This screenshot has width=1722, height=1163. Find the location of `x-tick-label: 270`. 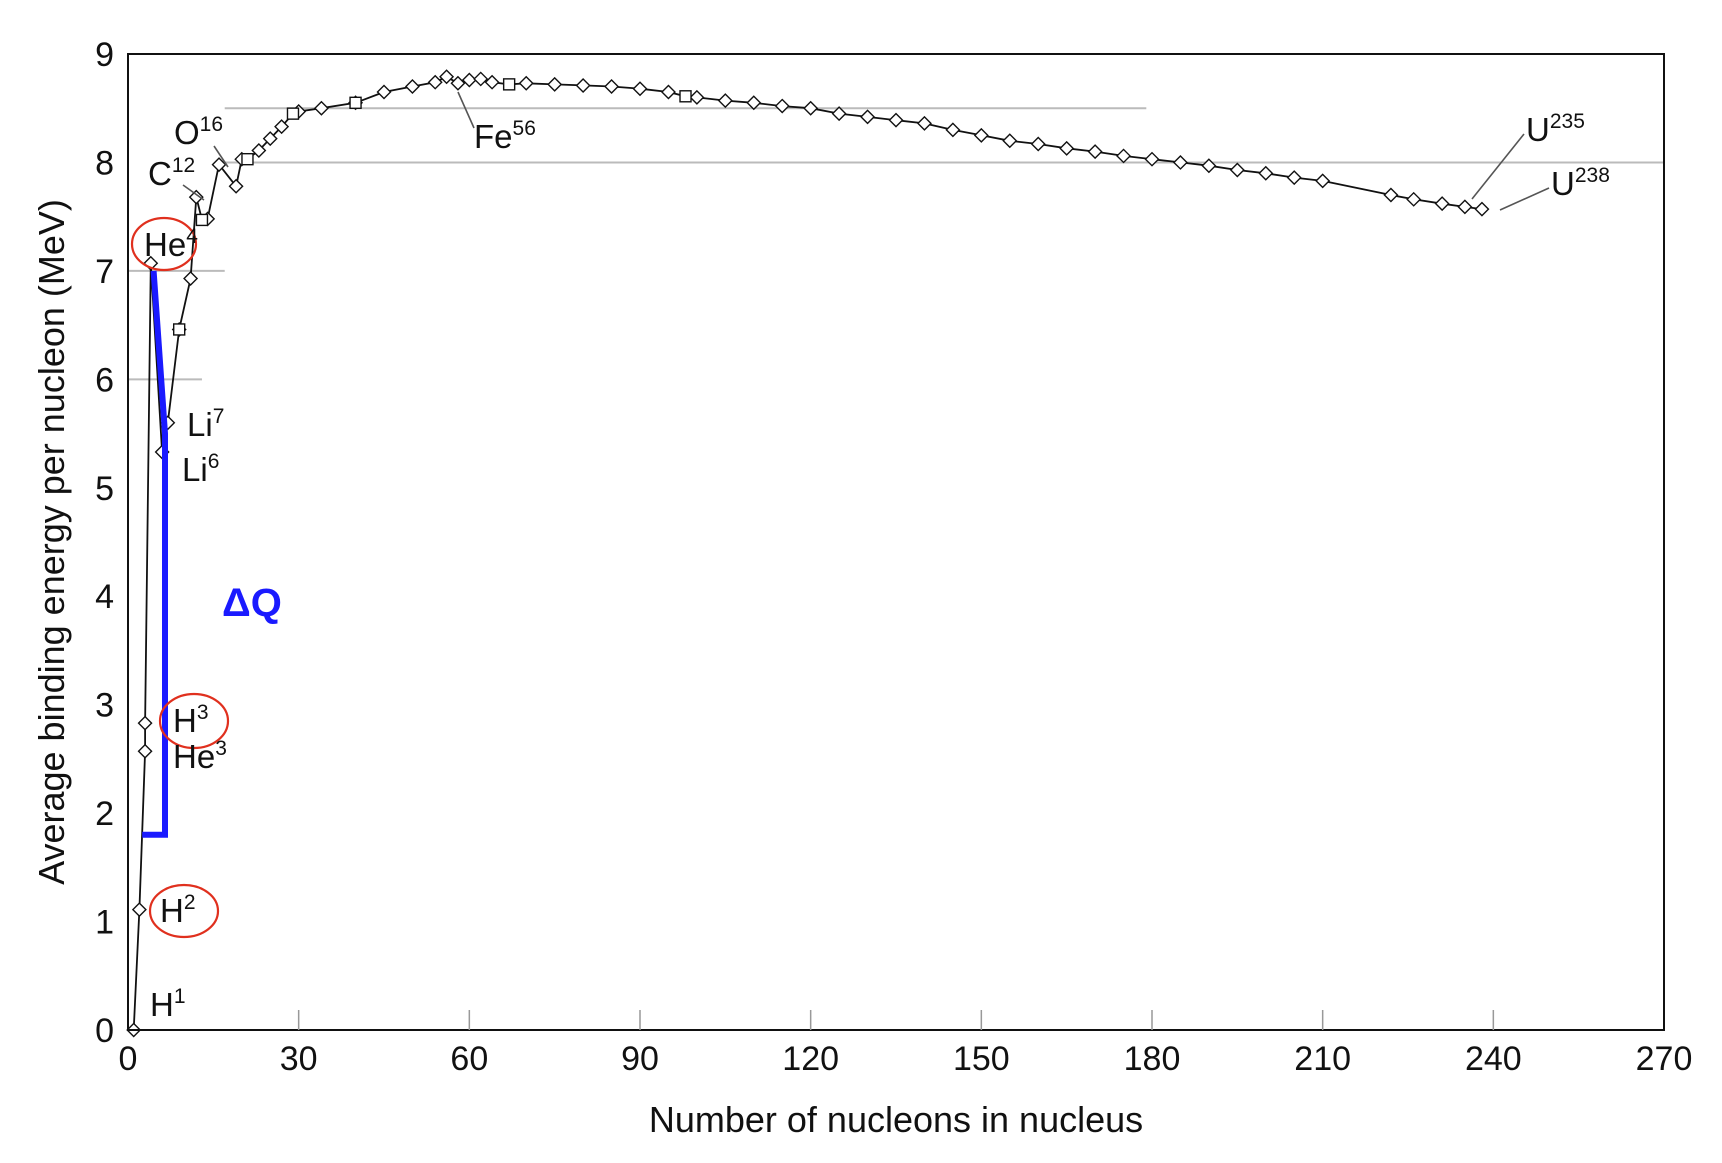

x-tick-label: 270 is located at coordinates (1664, 1059).